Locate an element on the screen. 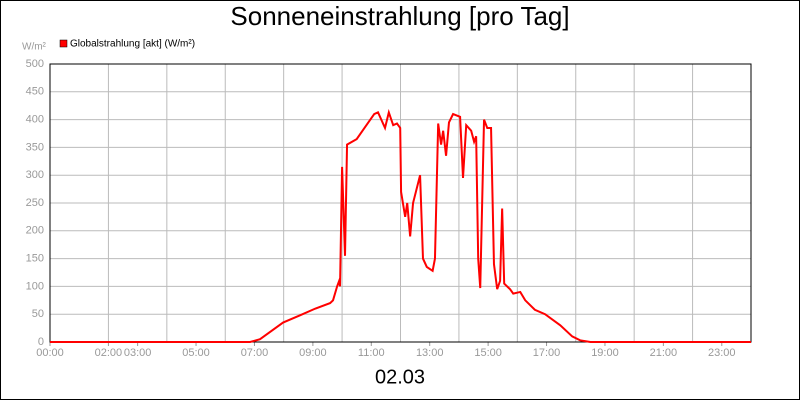 Image resolution: width=800 pixels, height=400 pixels. y-tick-label: 200 is located at coordinates (35, 231).